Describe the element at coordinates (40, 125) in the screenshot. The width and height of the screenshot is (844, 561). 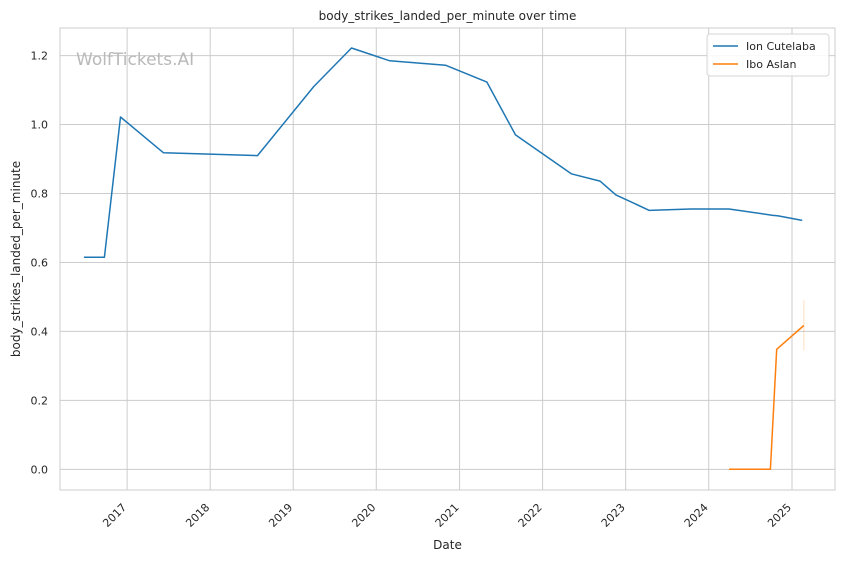
I see `y-tick-label: 1.0` at that location.